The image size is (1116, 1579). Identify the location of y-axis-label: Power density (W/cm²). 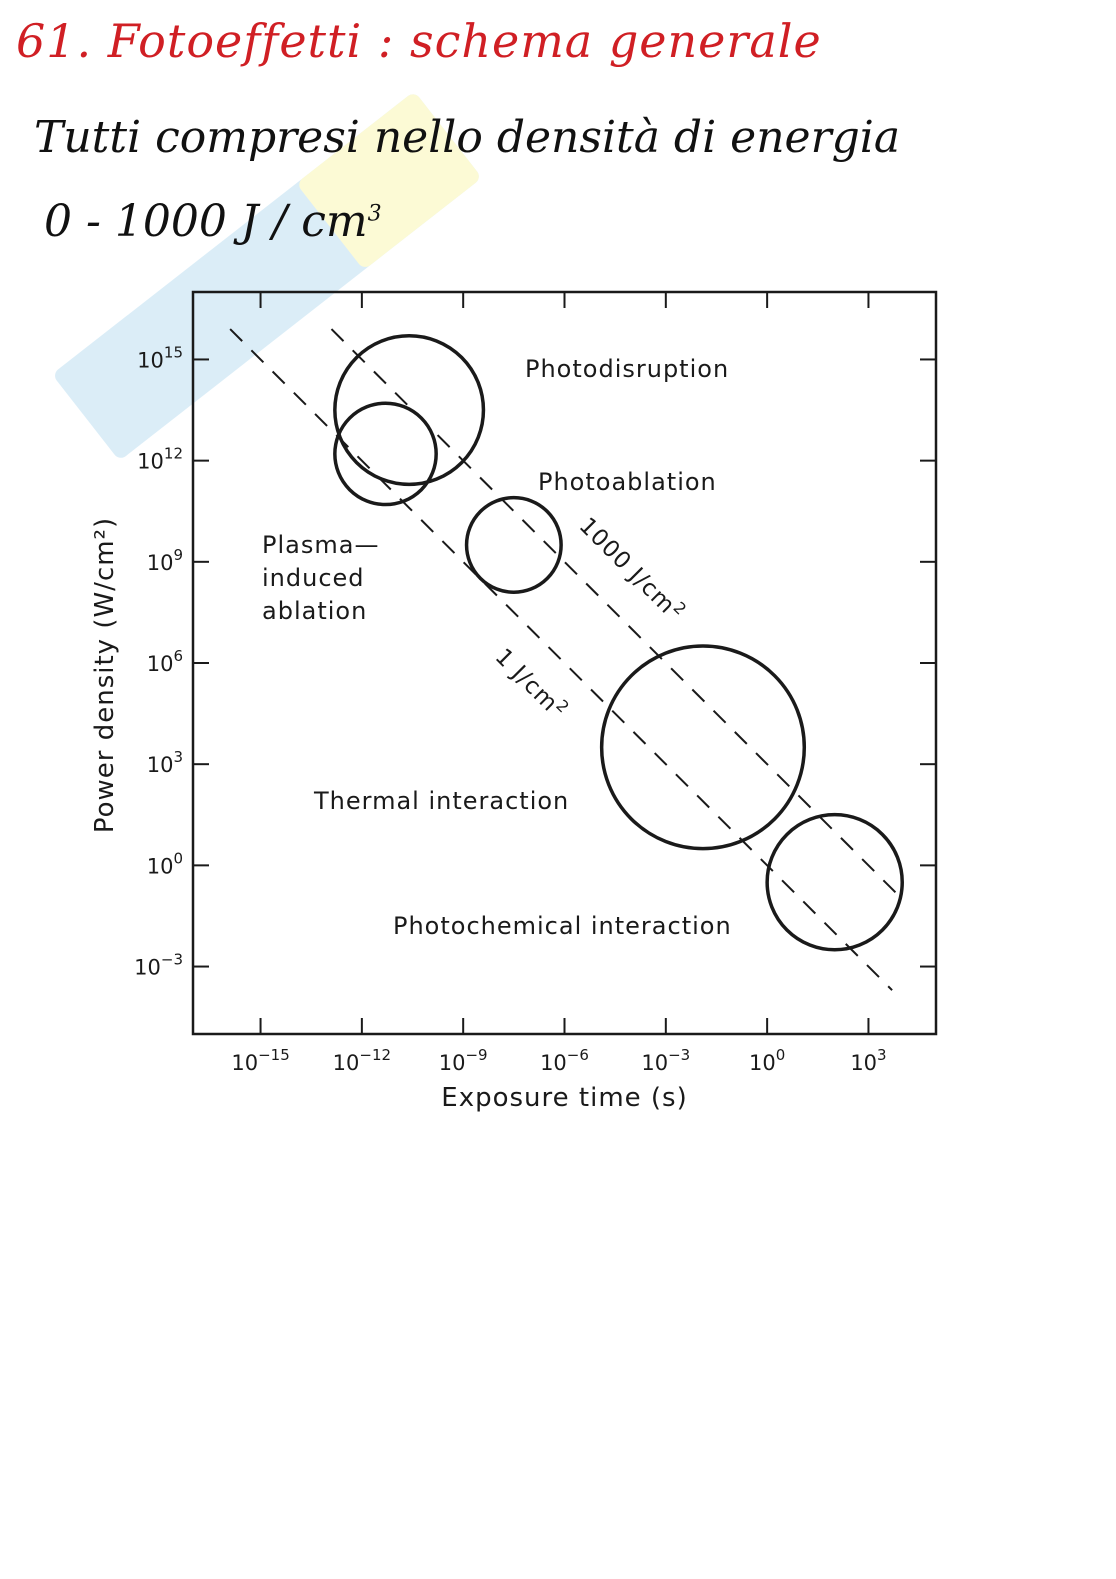
(105, 675).